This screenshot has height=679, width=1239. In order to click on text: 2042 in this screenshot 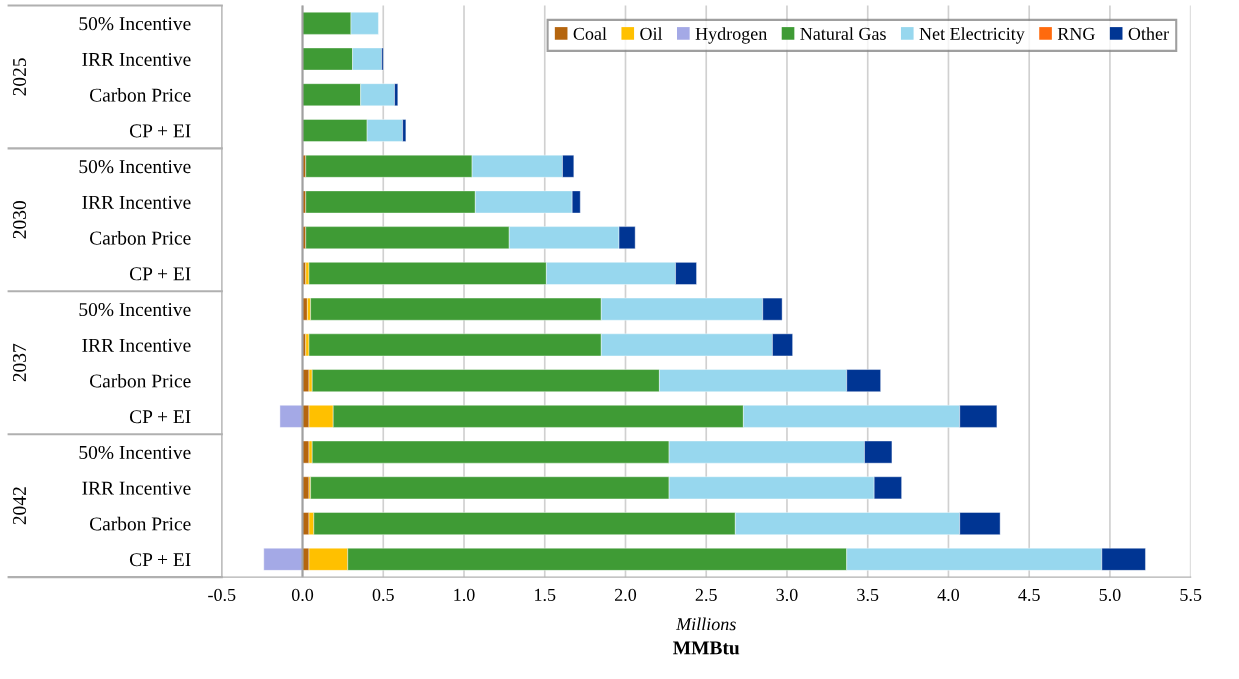, I will do `click(19, 506)`.